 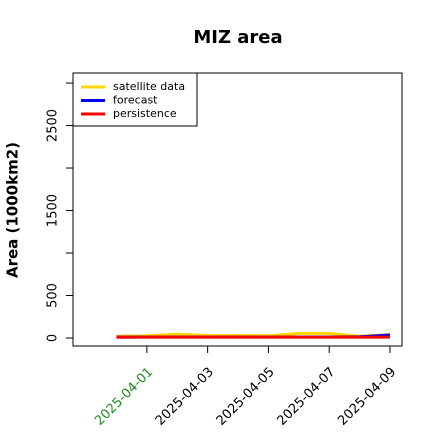 I want to click on x-tick-label: 2025-04-09, so click(x=367, y=397).